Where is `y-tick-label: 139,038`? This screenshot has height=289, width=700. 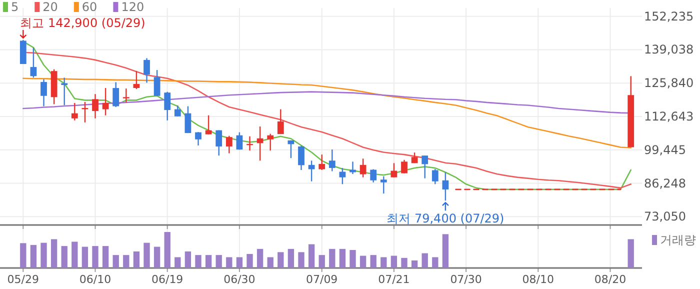
y-tick-label: 139,038 is located at coordinates (669, 49).